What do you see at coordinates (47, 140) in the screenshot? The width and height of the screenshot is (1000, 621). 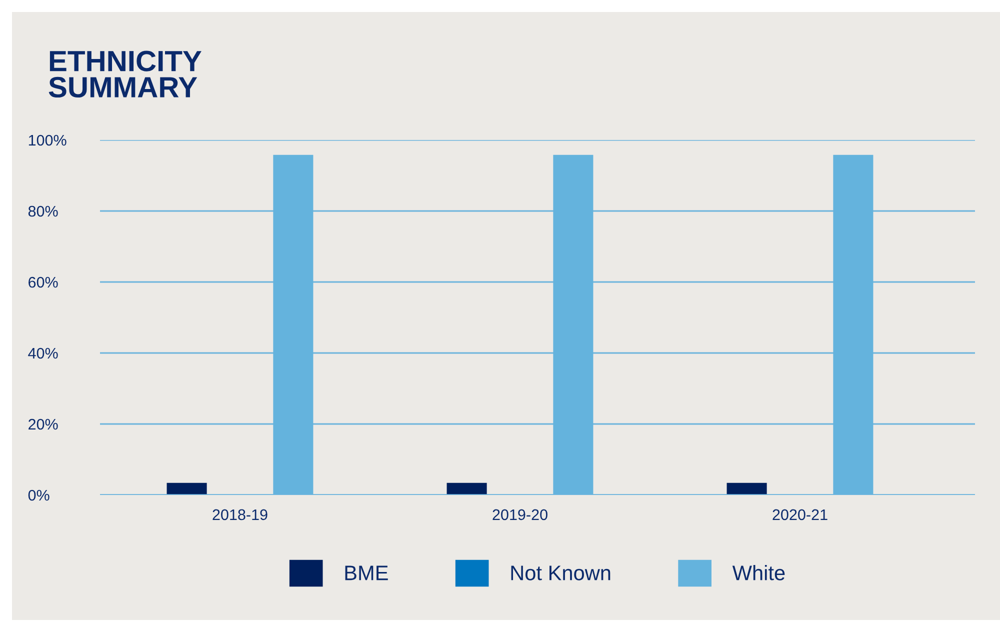 I see `y-tick-label: 100%` at bounding box center [47, 140].